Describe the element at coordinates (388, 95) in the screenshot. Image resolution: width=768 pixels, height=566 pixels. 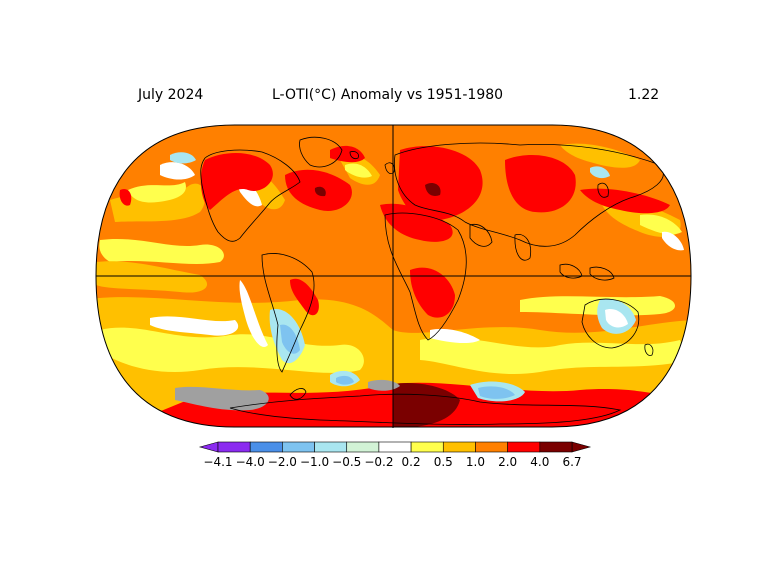
I see `map-title: L-OTI(°C) Anomaly vs 1951-1980` at that location.